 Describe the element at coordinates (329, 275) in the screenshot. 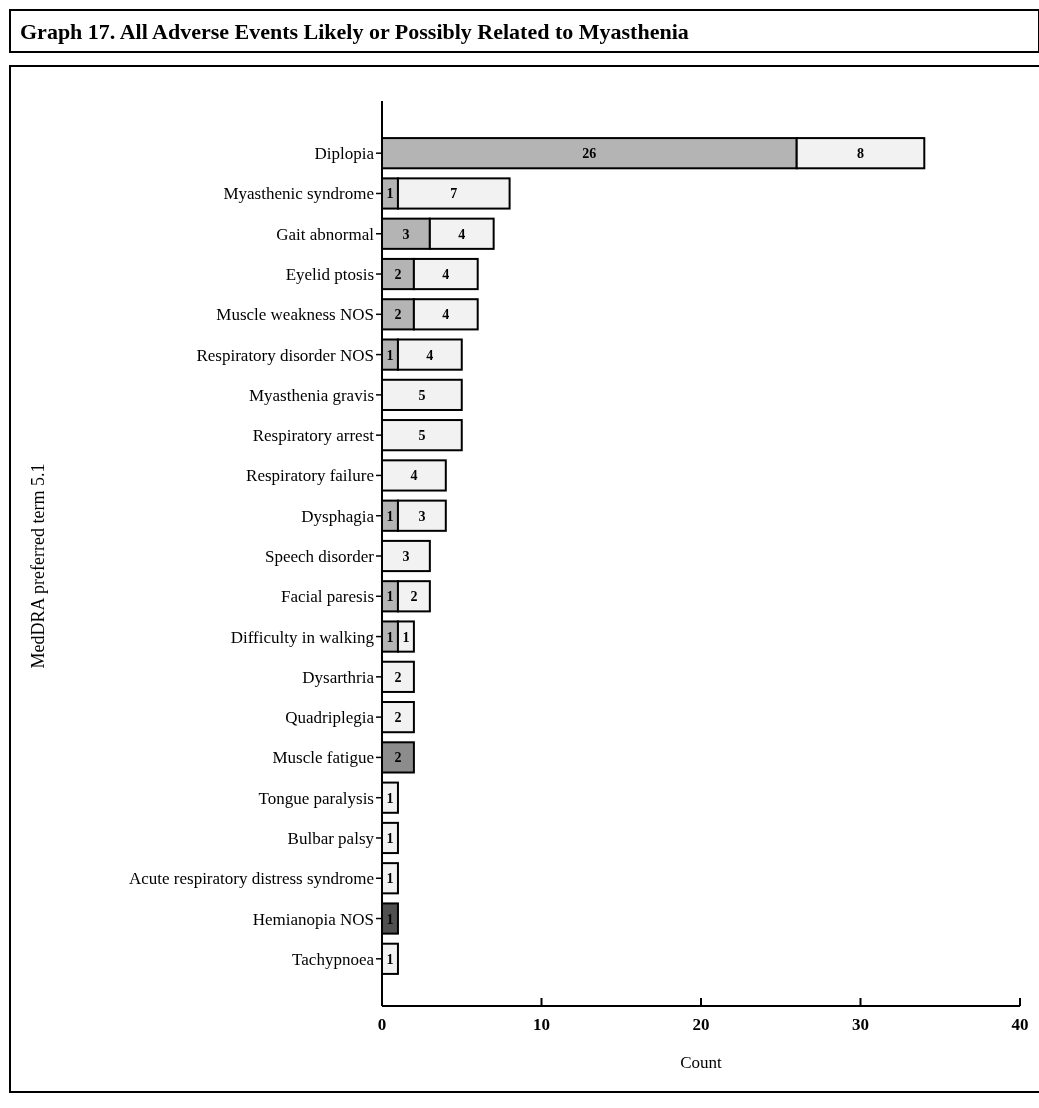

I see `y-tick-label: Eyelid ptosis` at that location.